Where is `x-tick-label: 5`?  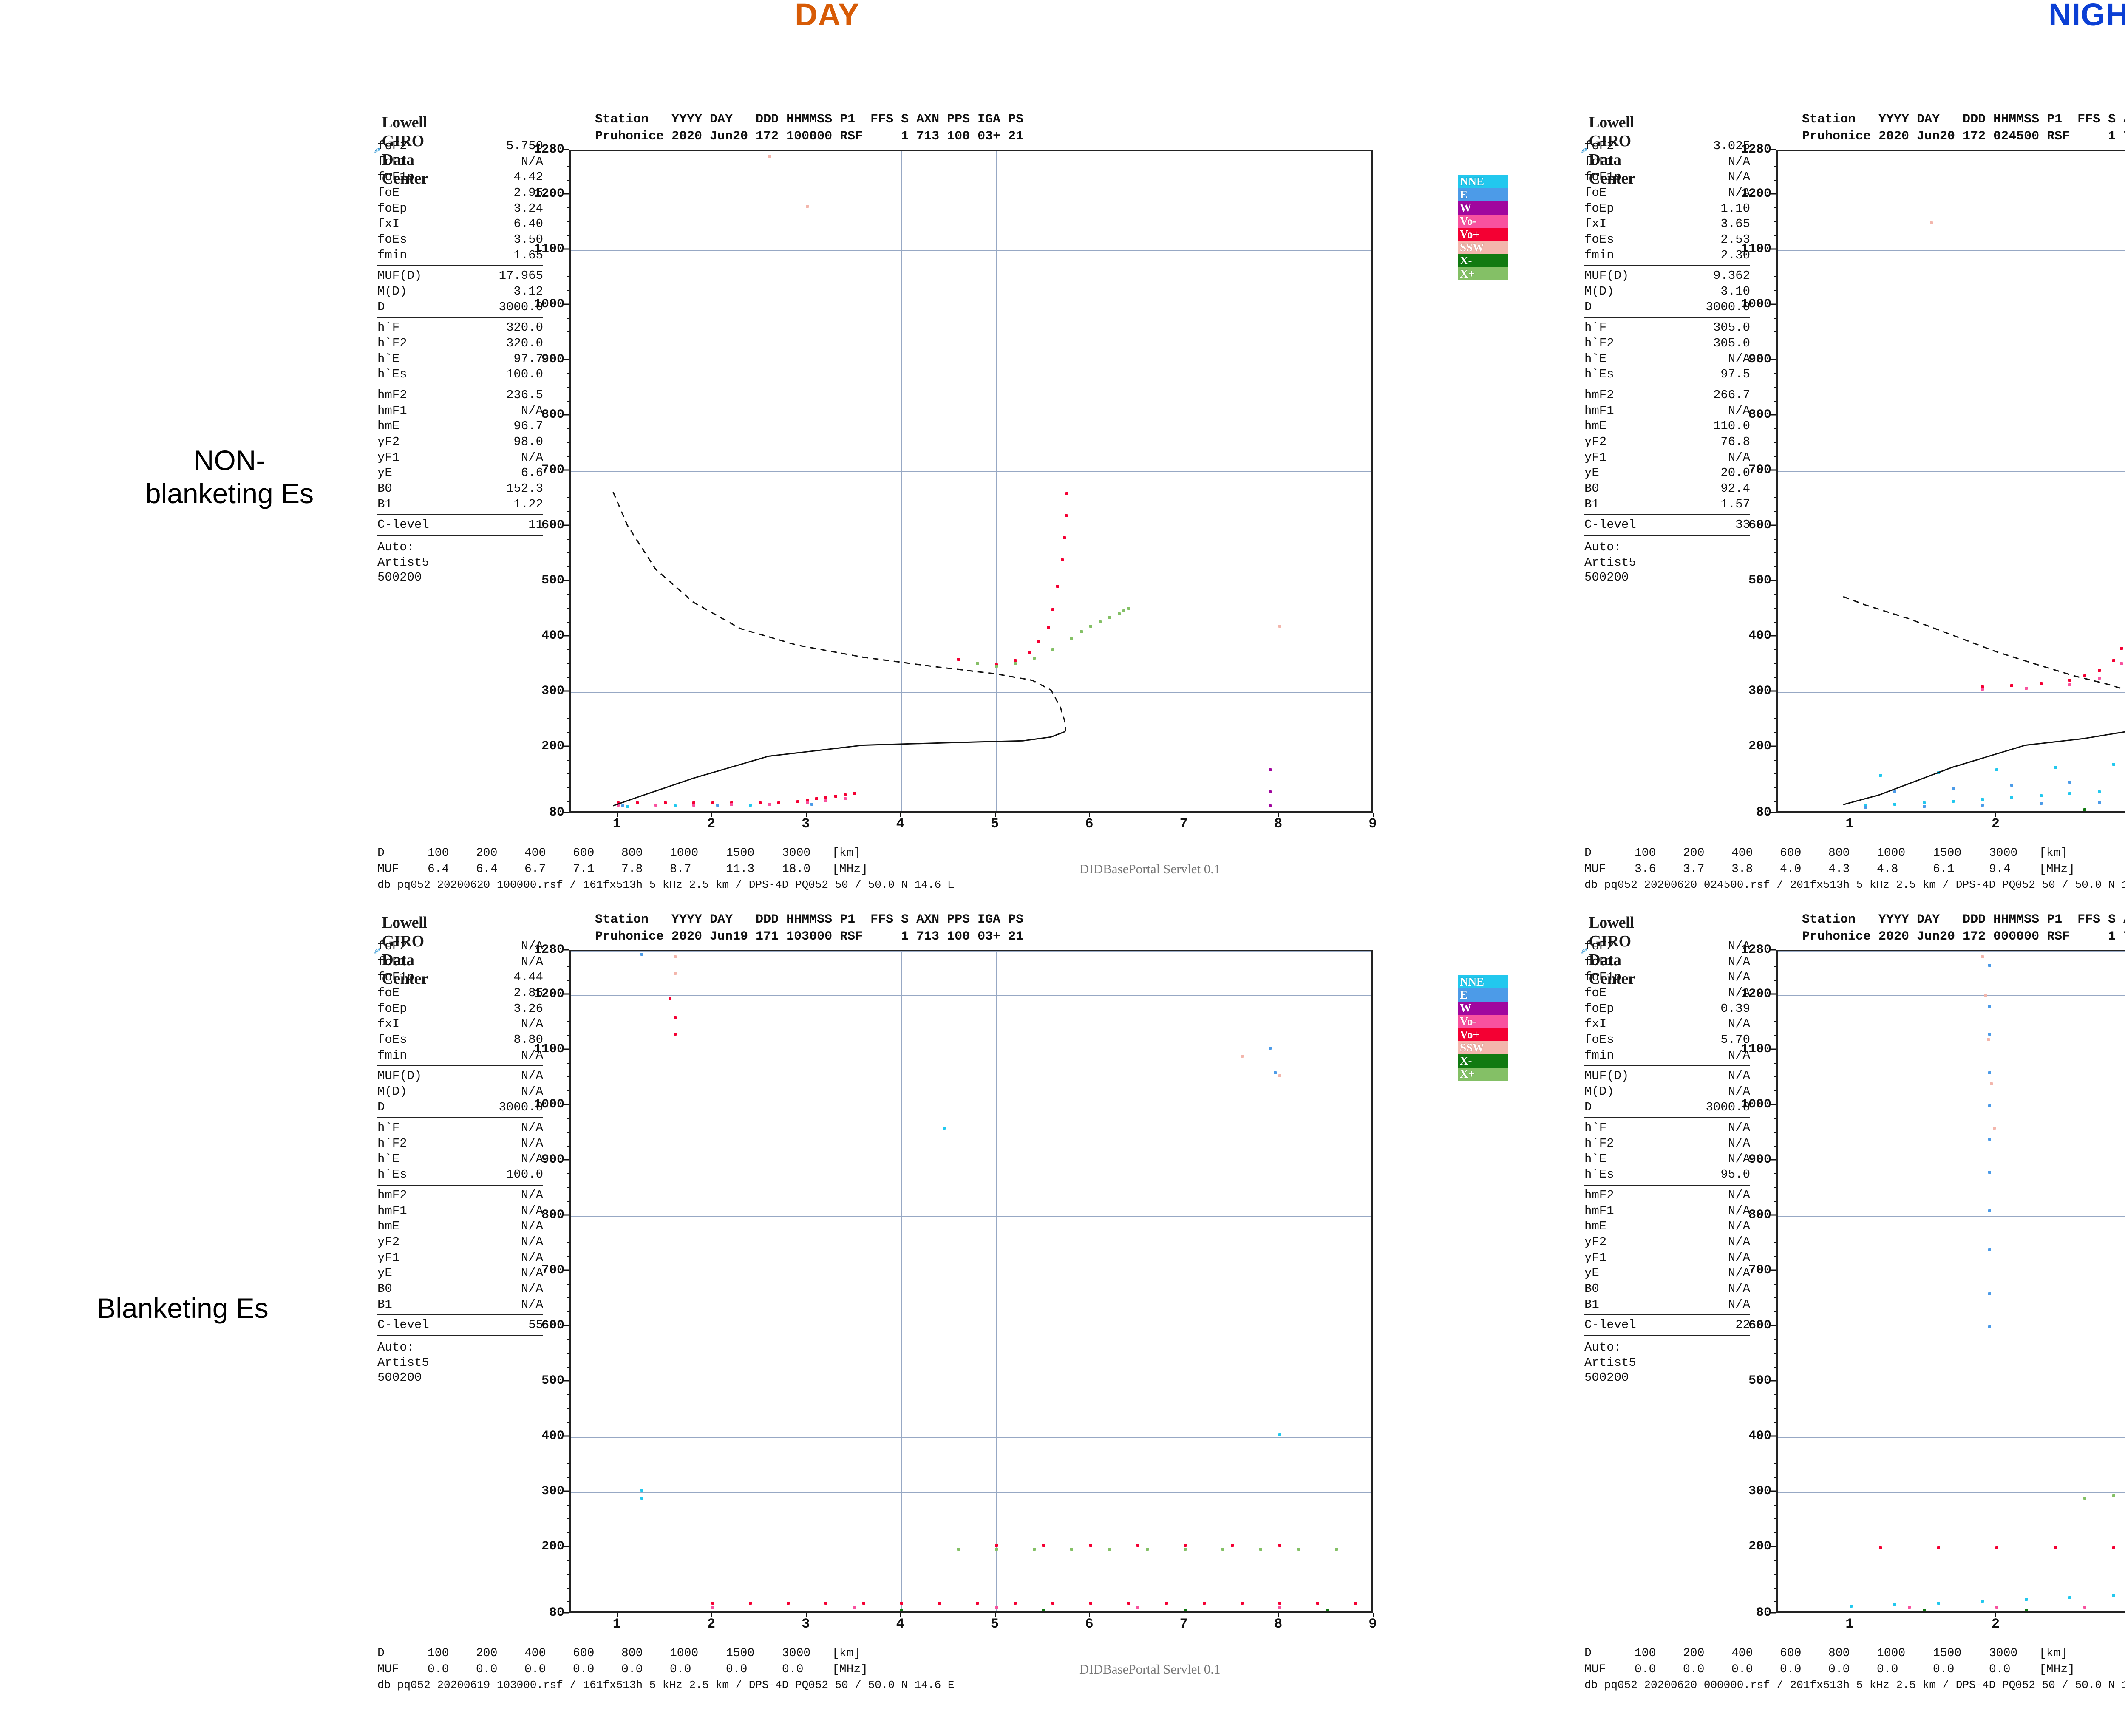 x-tick-label: 5 is located at coordinates (994, 824).